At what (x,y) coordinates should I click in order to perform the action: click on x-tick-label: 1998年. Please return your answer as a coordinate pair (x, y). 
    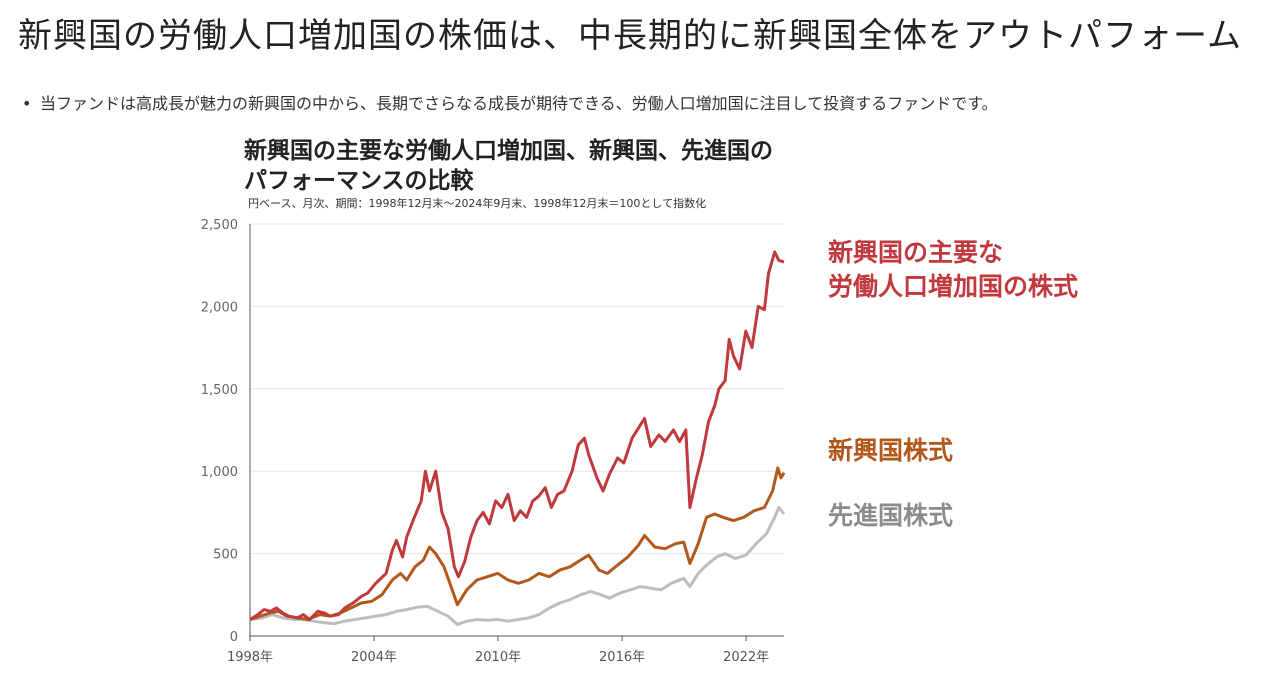
    Looking at the image, I should click on (250, 657).